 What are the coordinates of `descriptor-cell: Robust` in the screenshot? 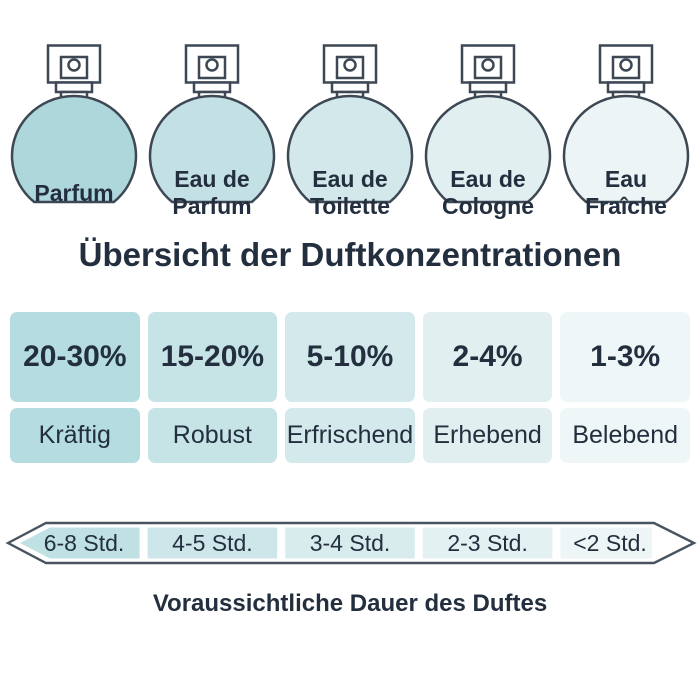 It's located at (212, 435).